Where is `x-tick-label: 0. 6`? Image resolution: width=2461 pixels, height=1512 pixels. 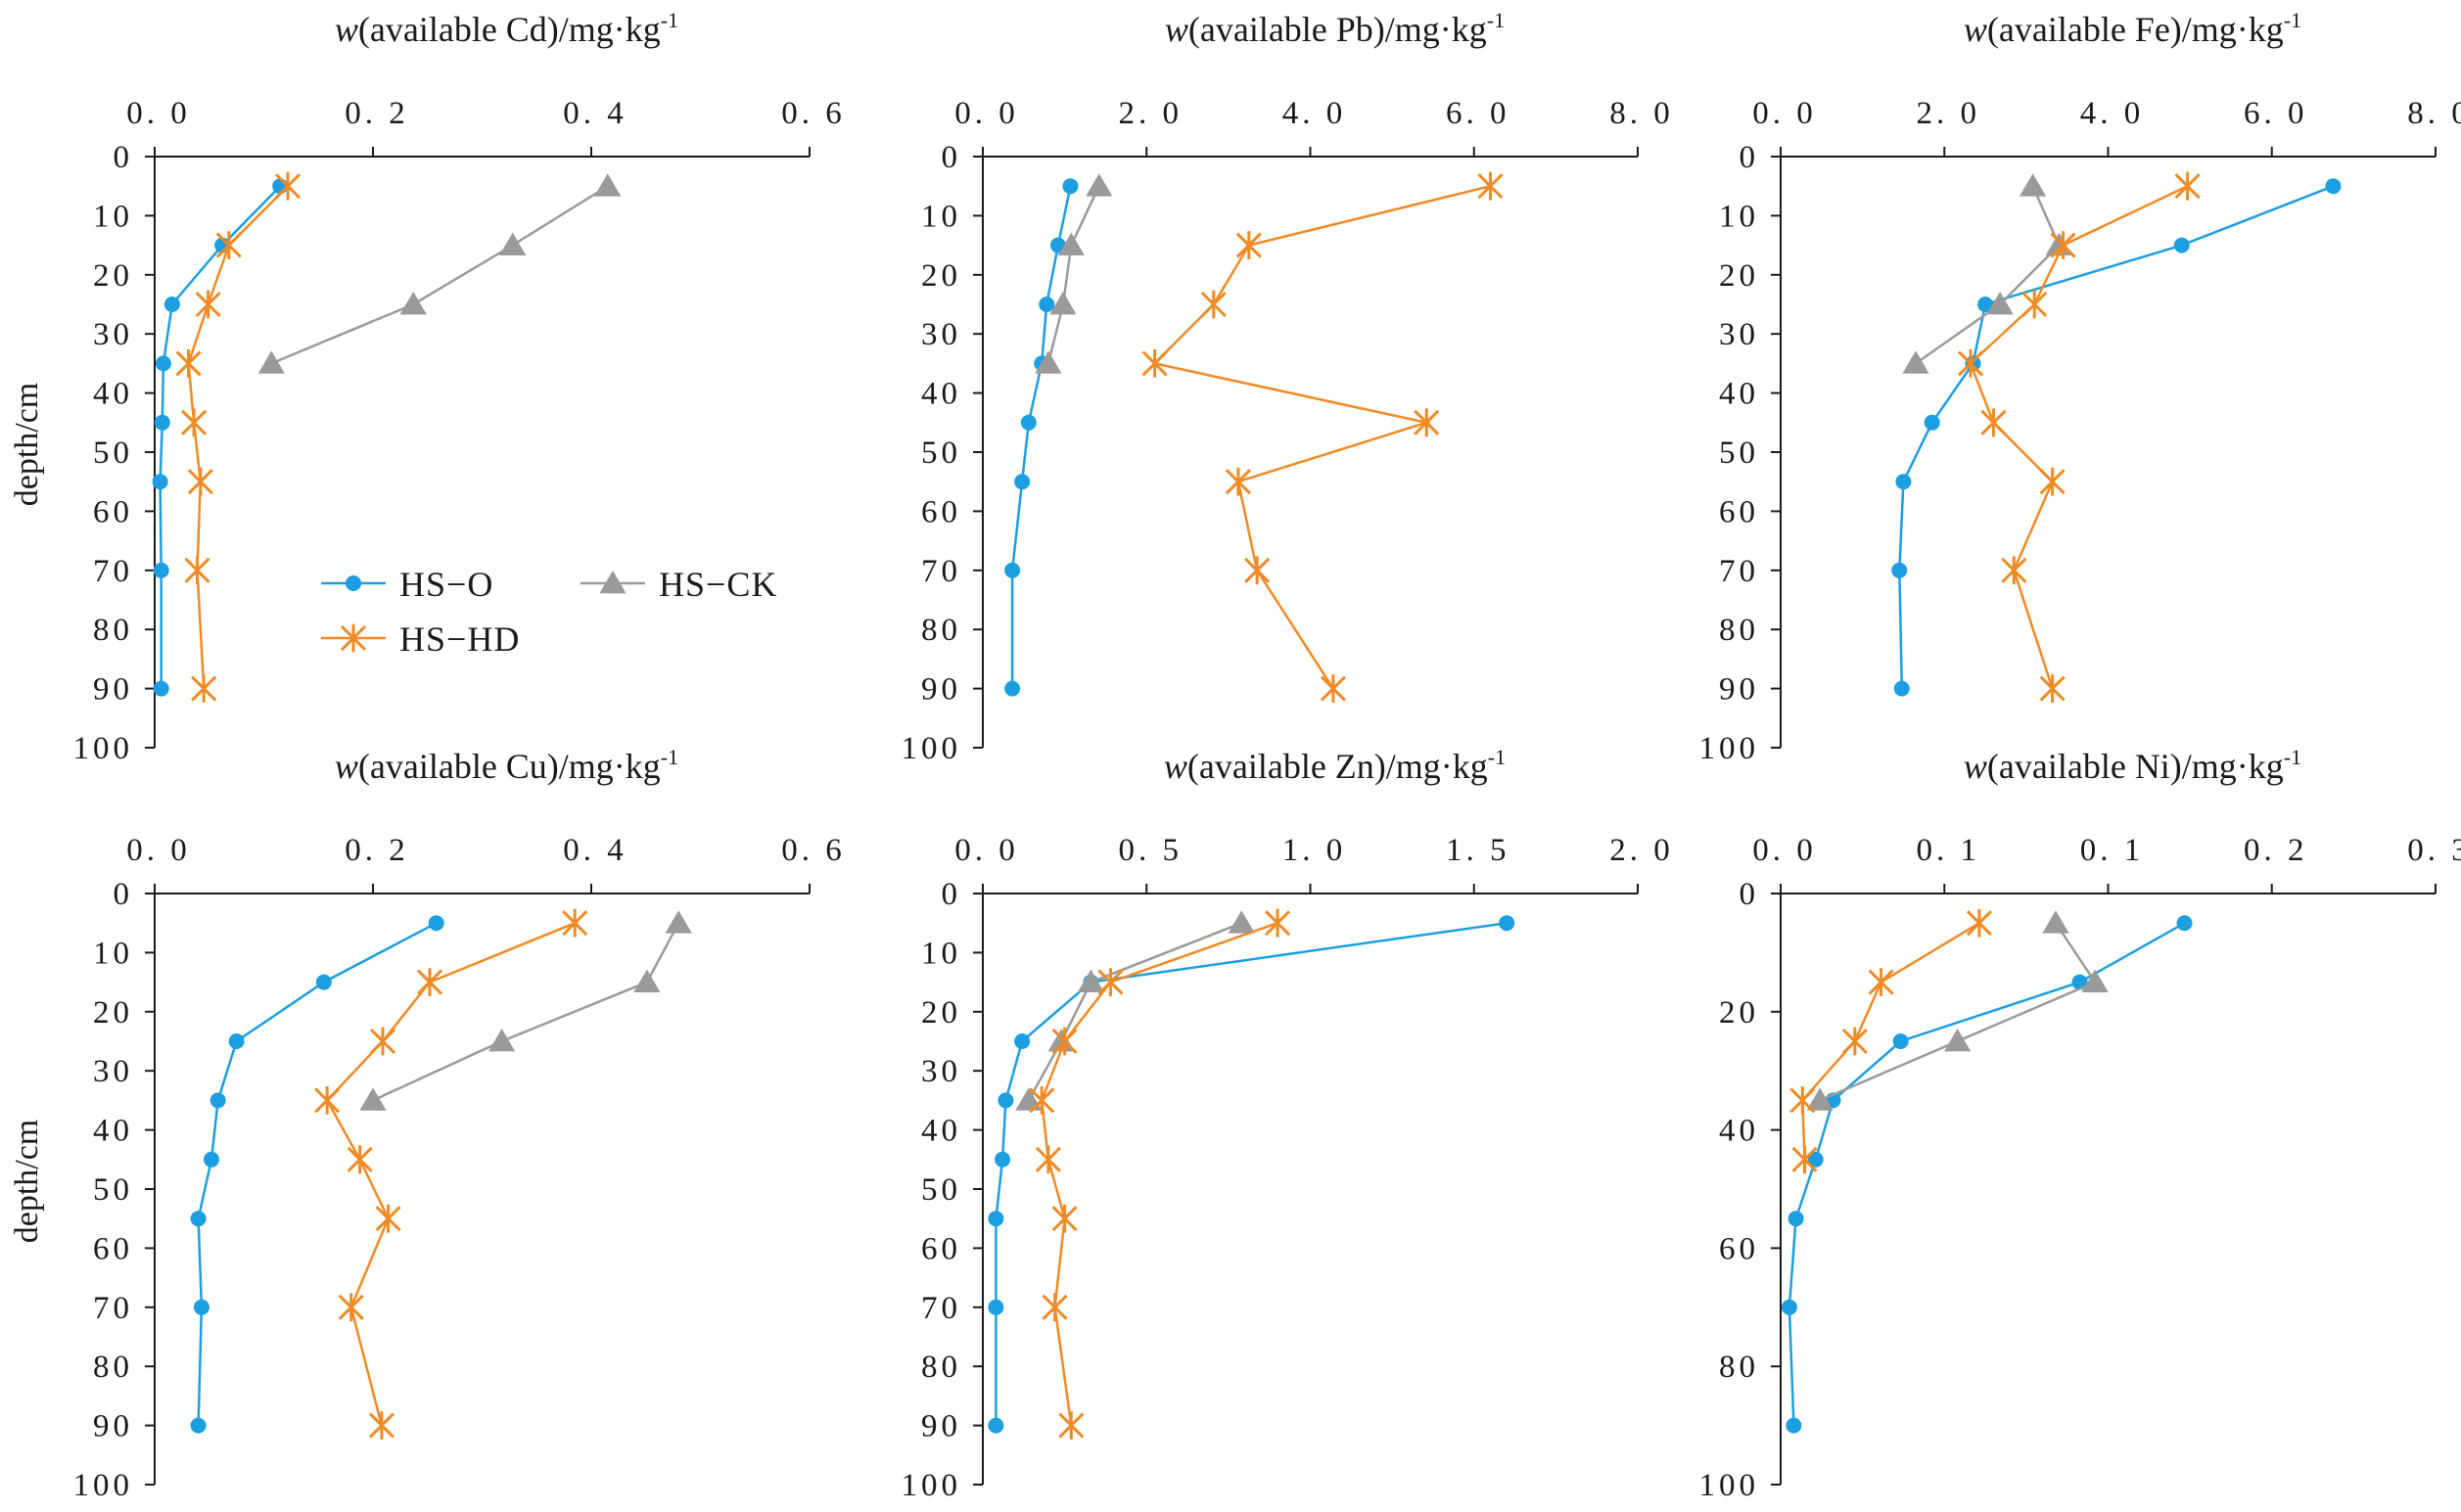
x-tick-label: 0. 6 is located at coordinates (813, 113).